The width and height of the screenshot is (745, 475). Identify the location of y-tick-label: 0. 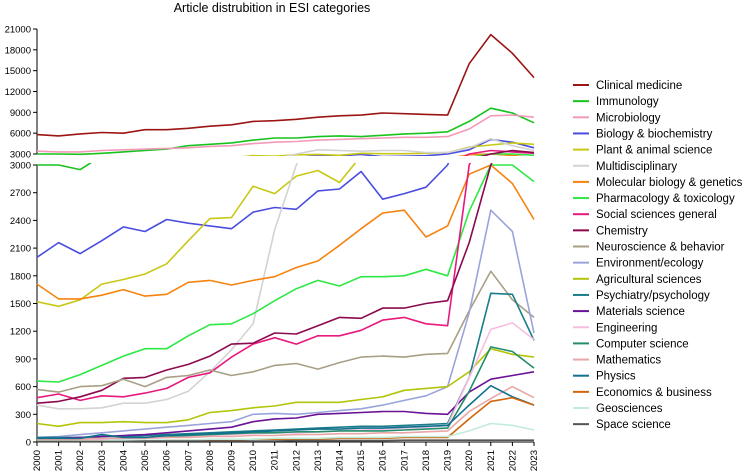
(28, 443).